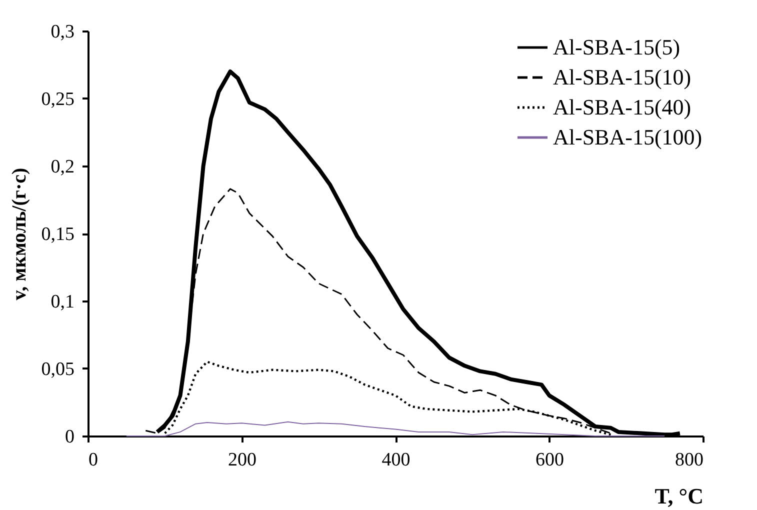  Describe the element at coordinates (396, 460) in the screenshot. I see `x-tick-label: 400` at that location.